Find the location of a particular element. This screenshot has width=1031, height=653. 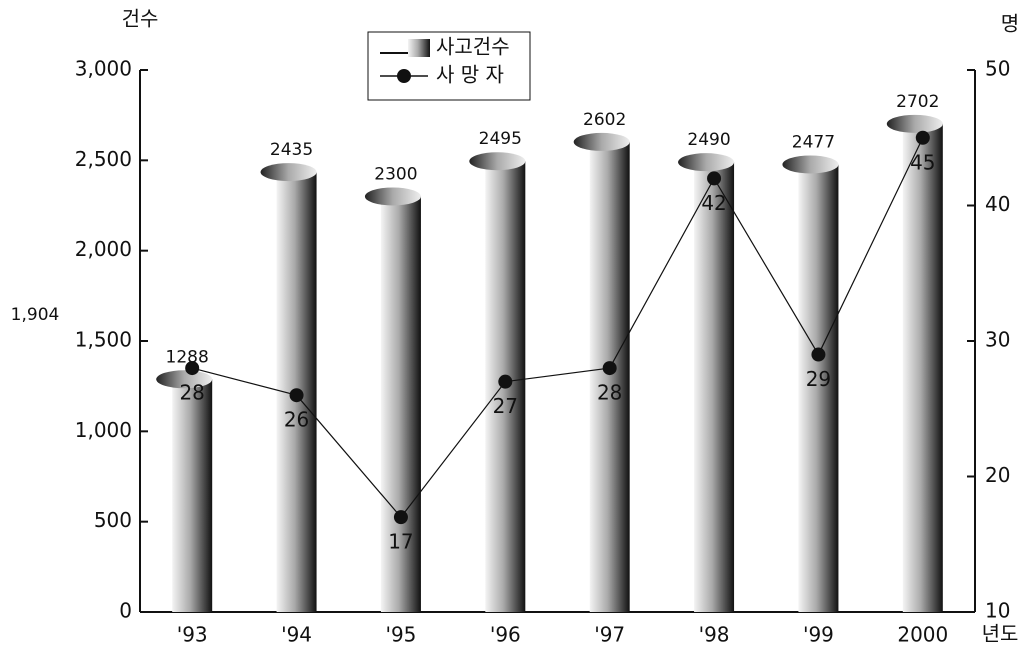

x-tick-label: '94 is located at coordinates (296, 635).